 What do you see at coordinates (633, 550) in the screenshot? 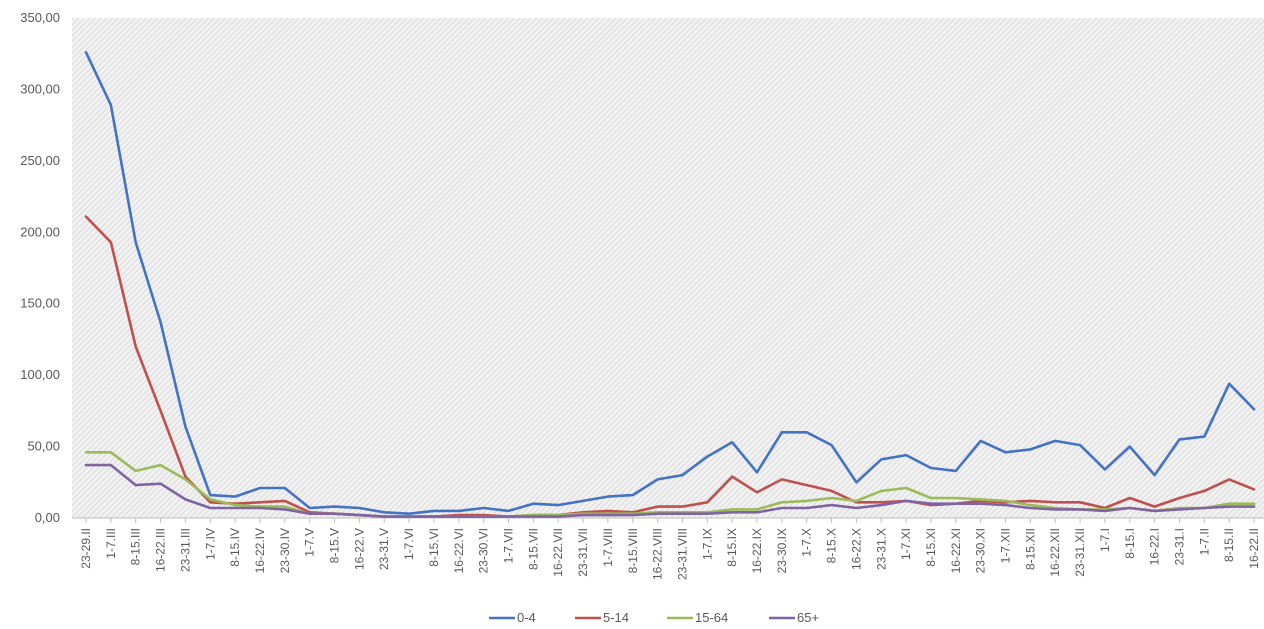
I see `x-tick-label: 8-15.VIII` at bounding box center [633, 550].